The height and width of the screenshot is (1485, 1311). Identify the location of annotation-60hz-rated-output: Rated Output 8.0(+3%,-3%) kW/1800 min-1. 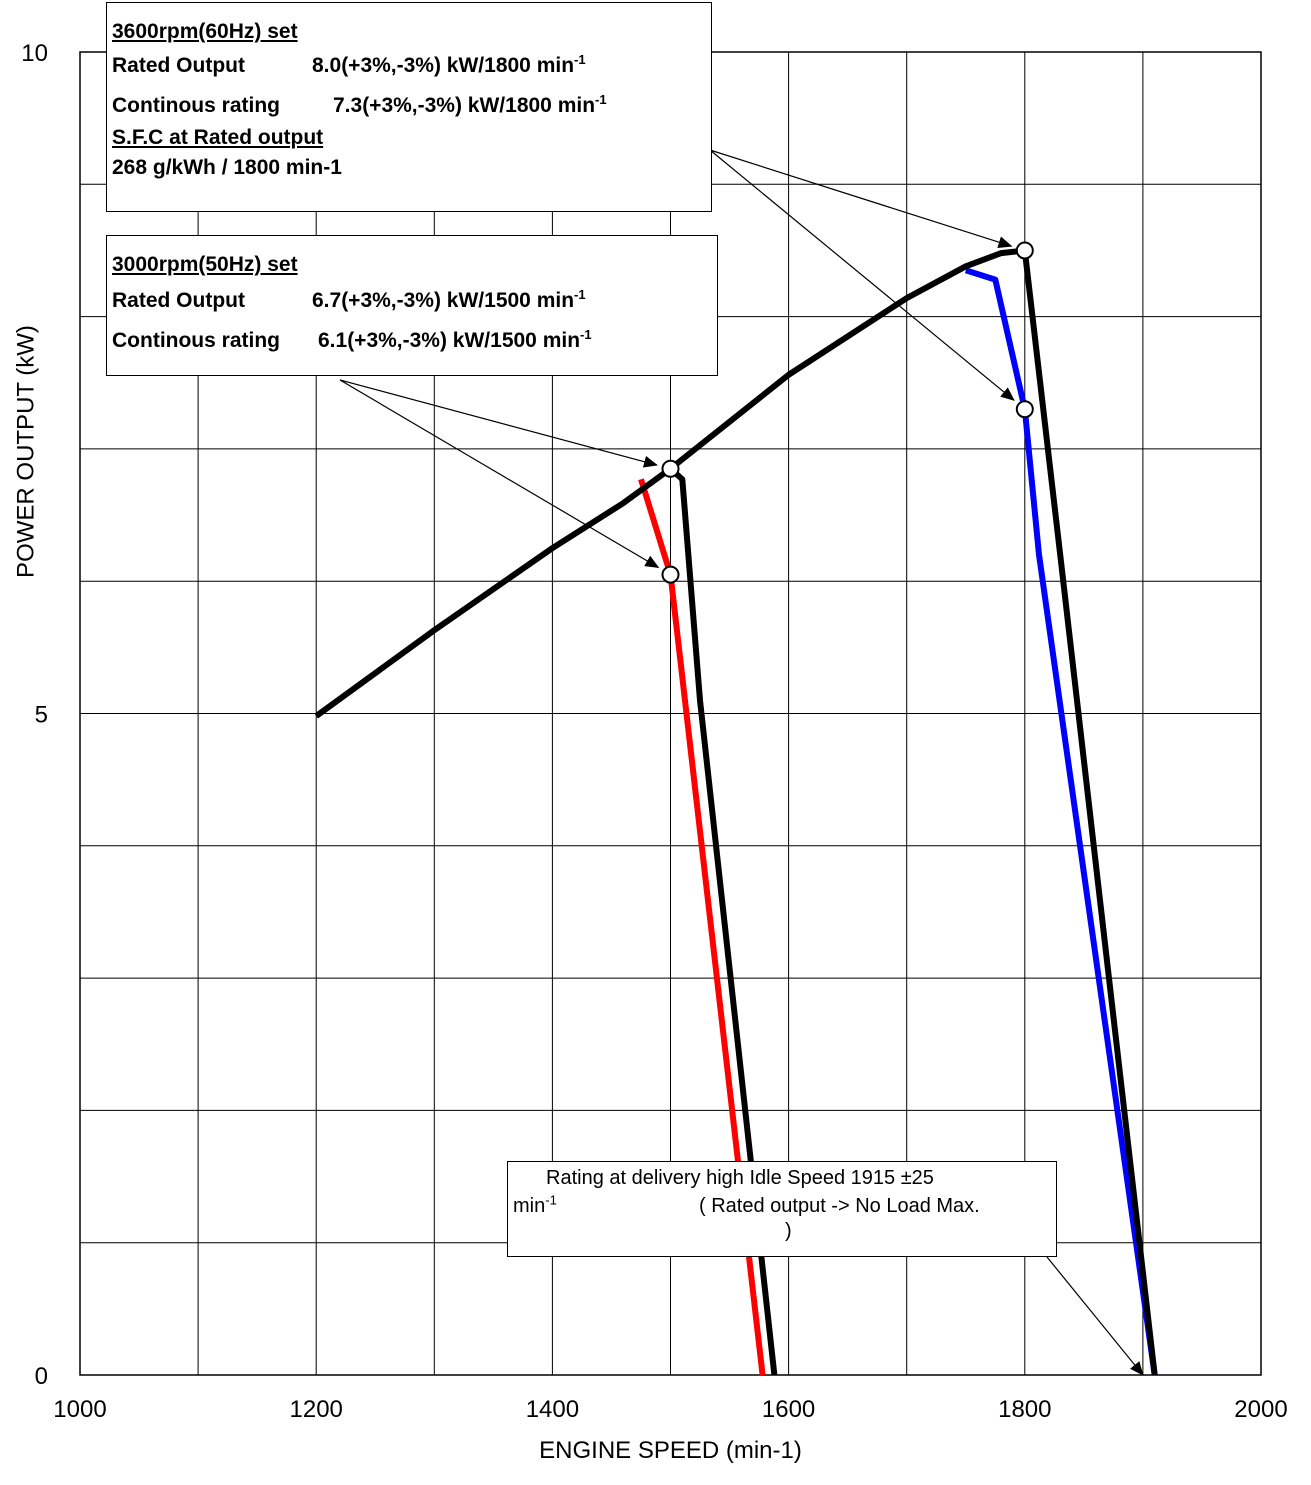
(411, 66).